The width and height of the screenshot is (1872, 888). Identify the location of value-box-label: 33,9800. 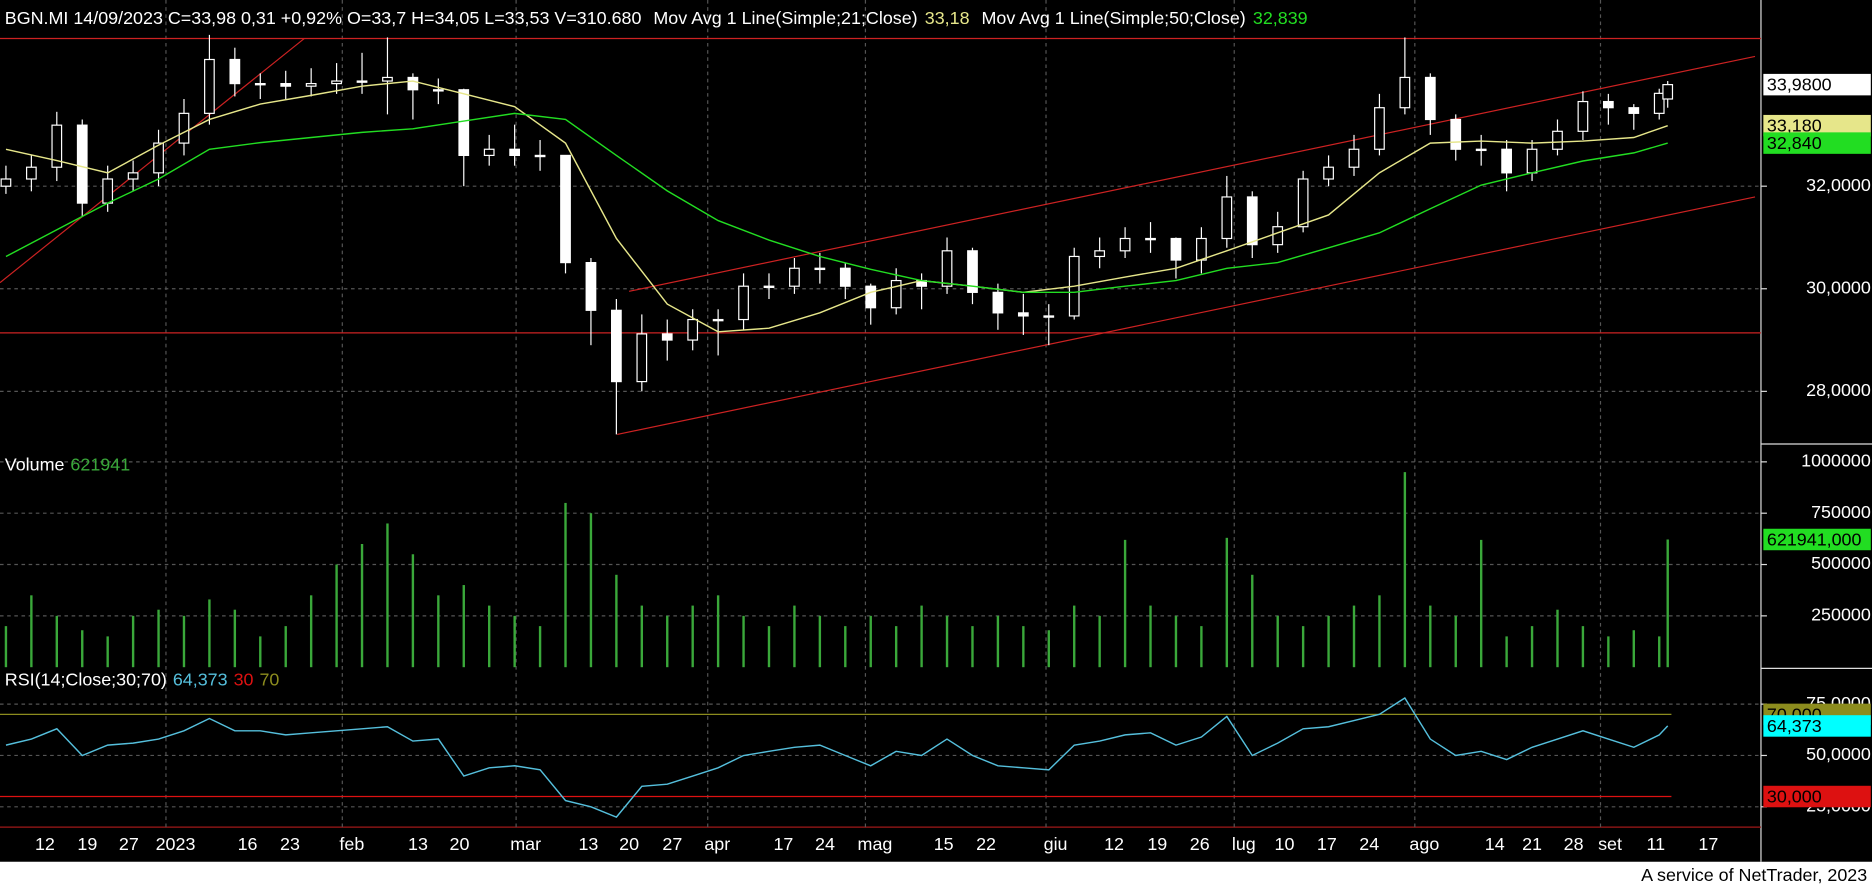
(1799, 85).